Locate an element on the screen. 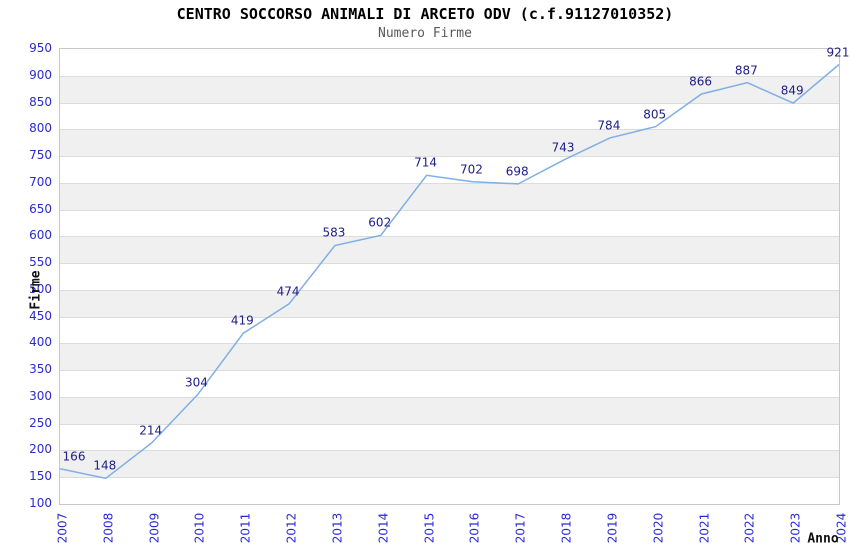 The width and height of the screenshot is (850, 550). data-point-label: 304 is located at coordinates (196, 382).